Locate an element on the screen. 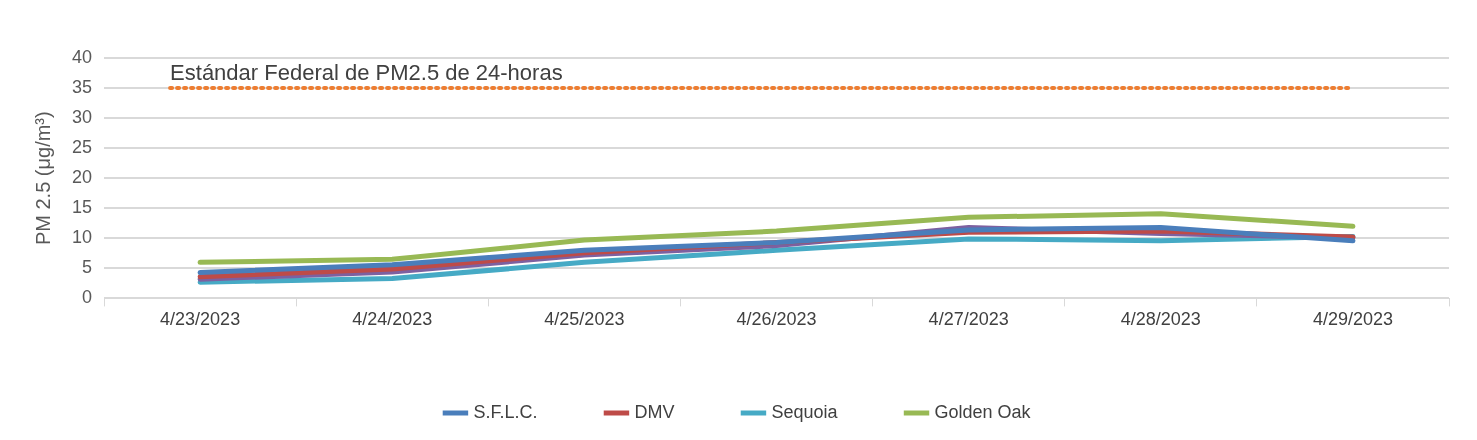 This screenshot has height=440, width=1477. legend-label: Sequoia is located at coordinates (805, 411).